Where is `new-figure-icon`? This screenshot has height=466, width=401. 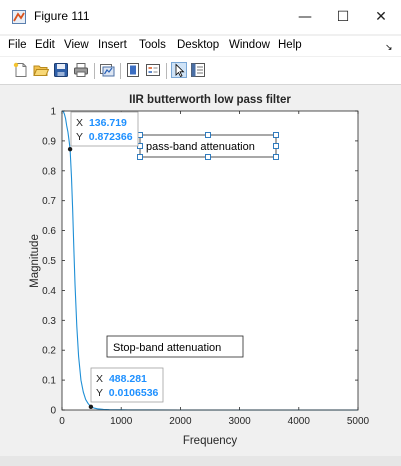 new-figure-icon is located at coordinates (21, 70).